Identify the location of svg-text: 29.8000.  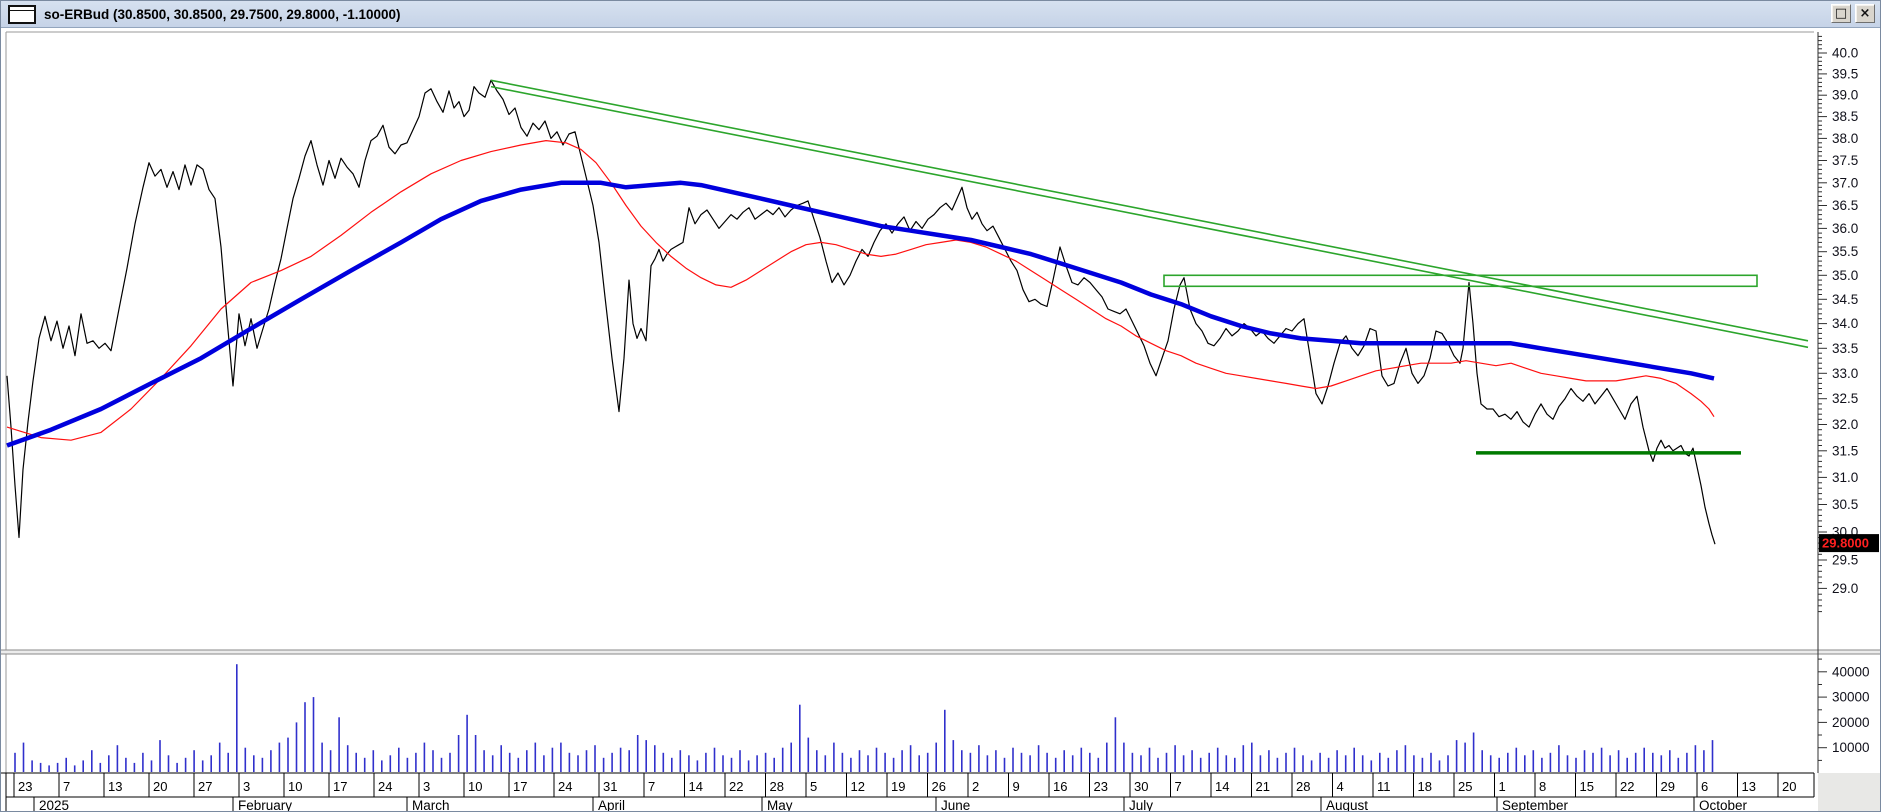
(1845, 543).